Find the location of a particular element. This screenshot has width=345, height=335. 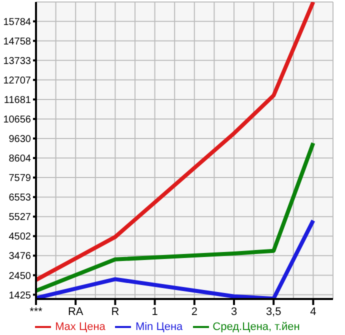

y-tick-label: 14758 is located at coordinates (17, 42).